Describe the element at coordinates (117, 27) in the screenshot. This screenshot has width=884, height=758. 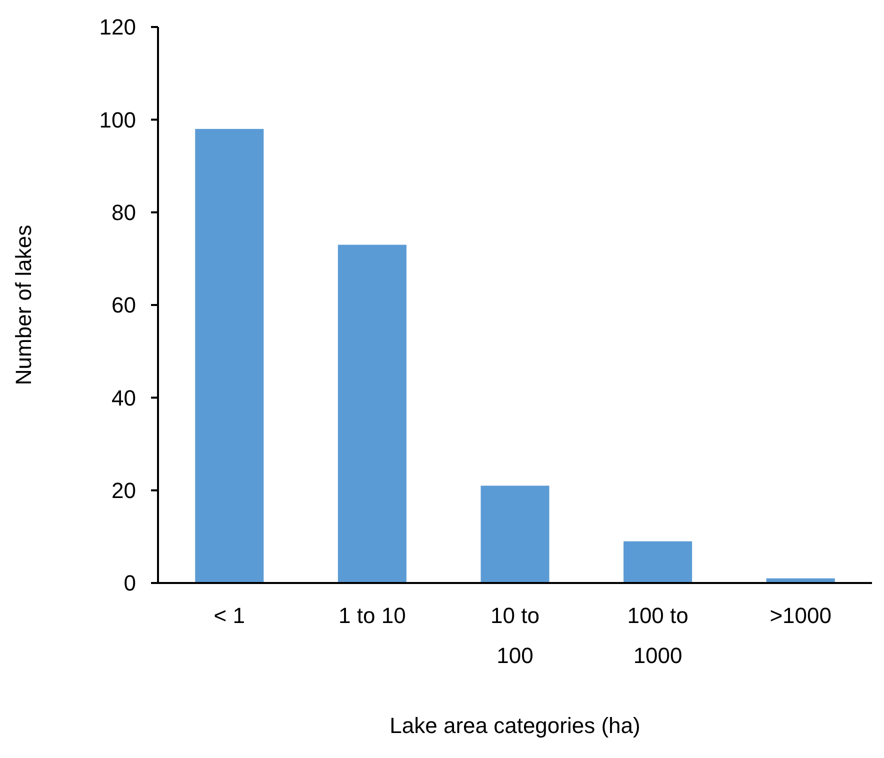
I see `y-tick-label: 120` at that location.